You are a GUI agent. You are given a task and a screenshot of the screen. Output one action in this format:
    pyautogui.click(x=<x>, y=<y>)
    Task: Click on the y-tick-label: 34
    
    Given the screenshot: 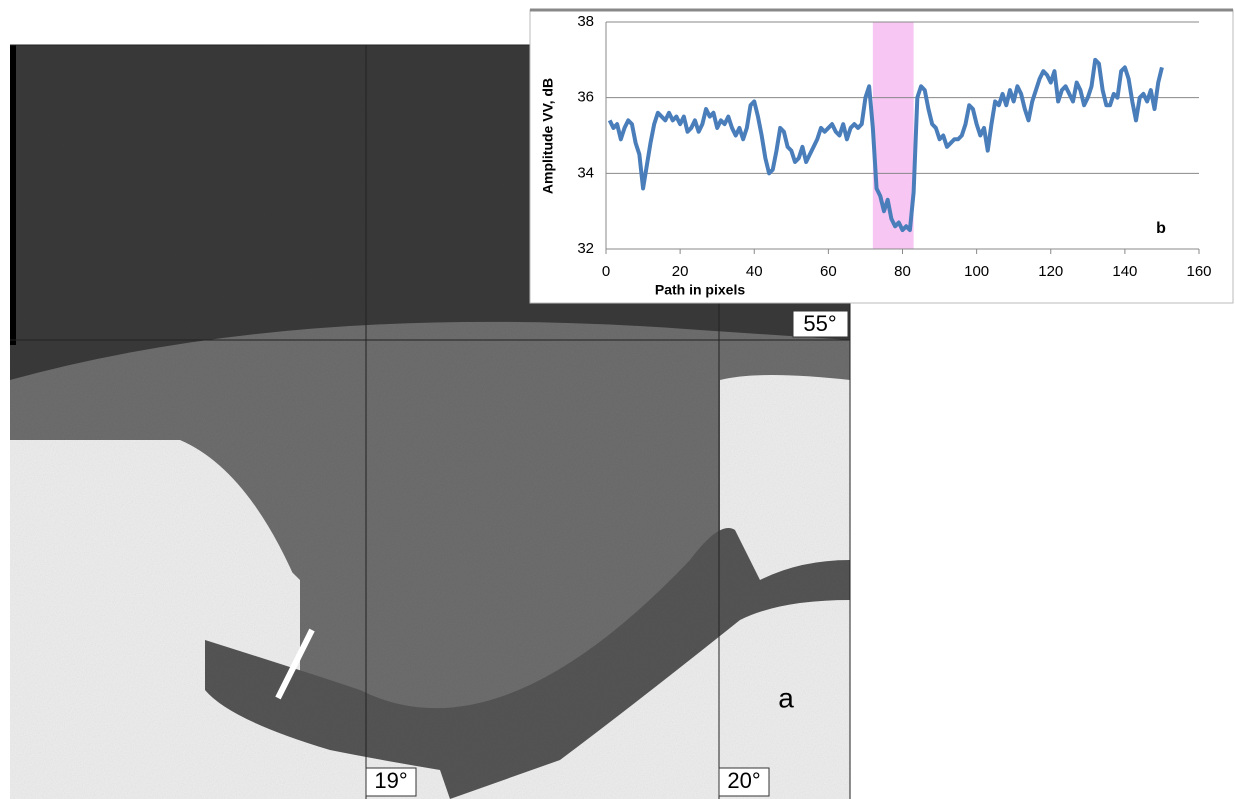 What is the action you would take?
    pyautogui.click(x=585, y=172)
    